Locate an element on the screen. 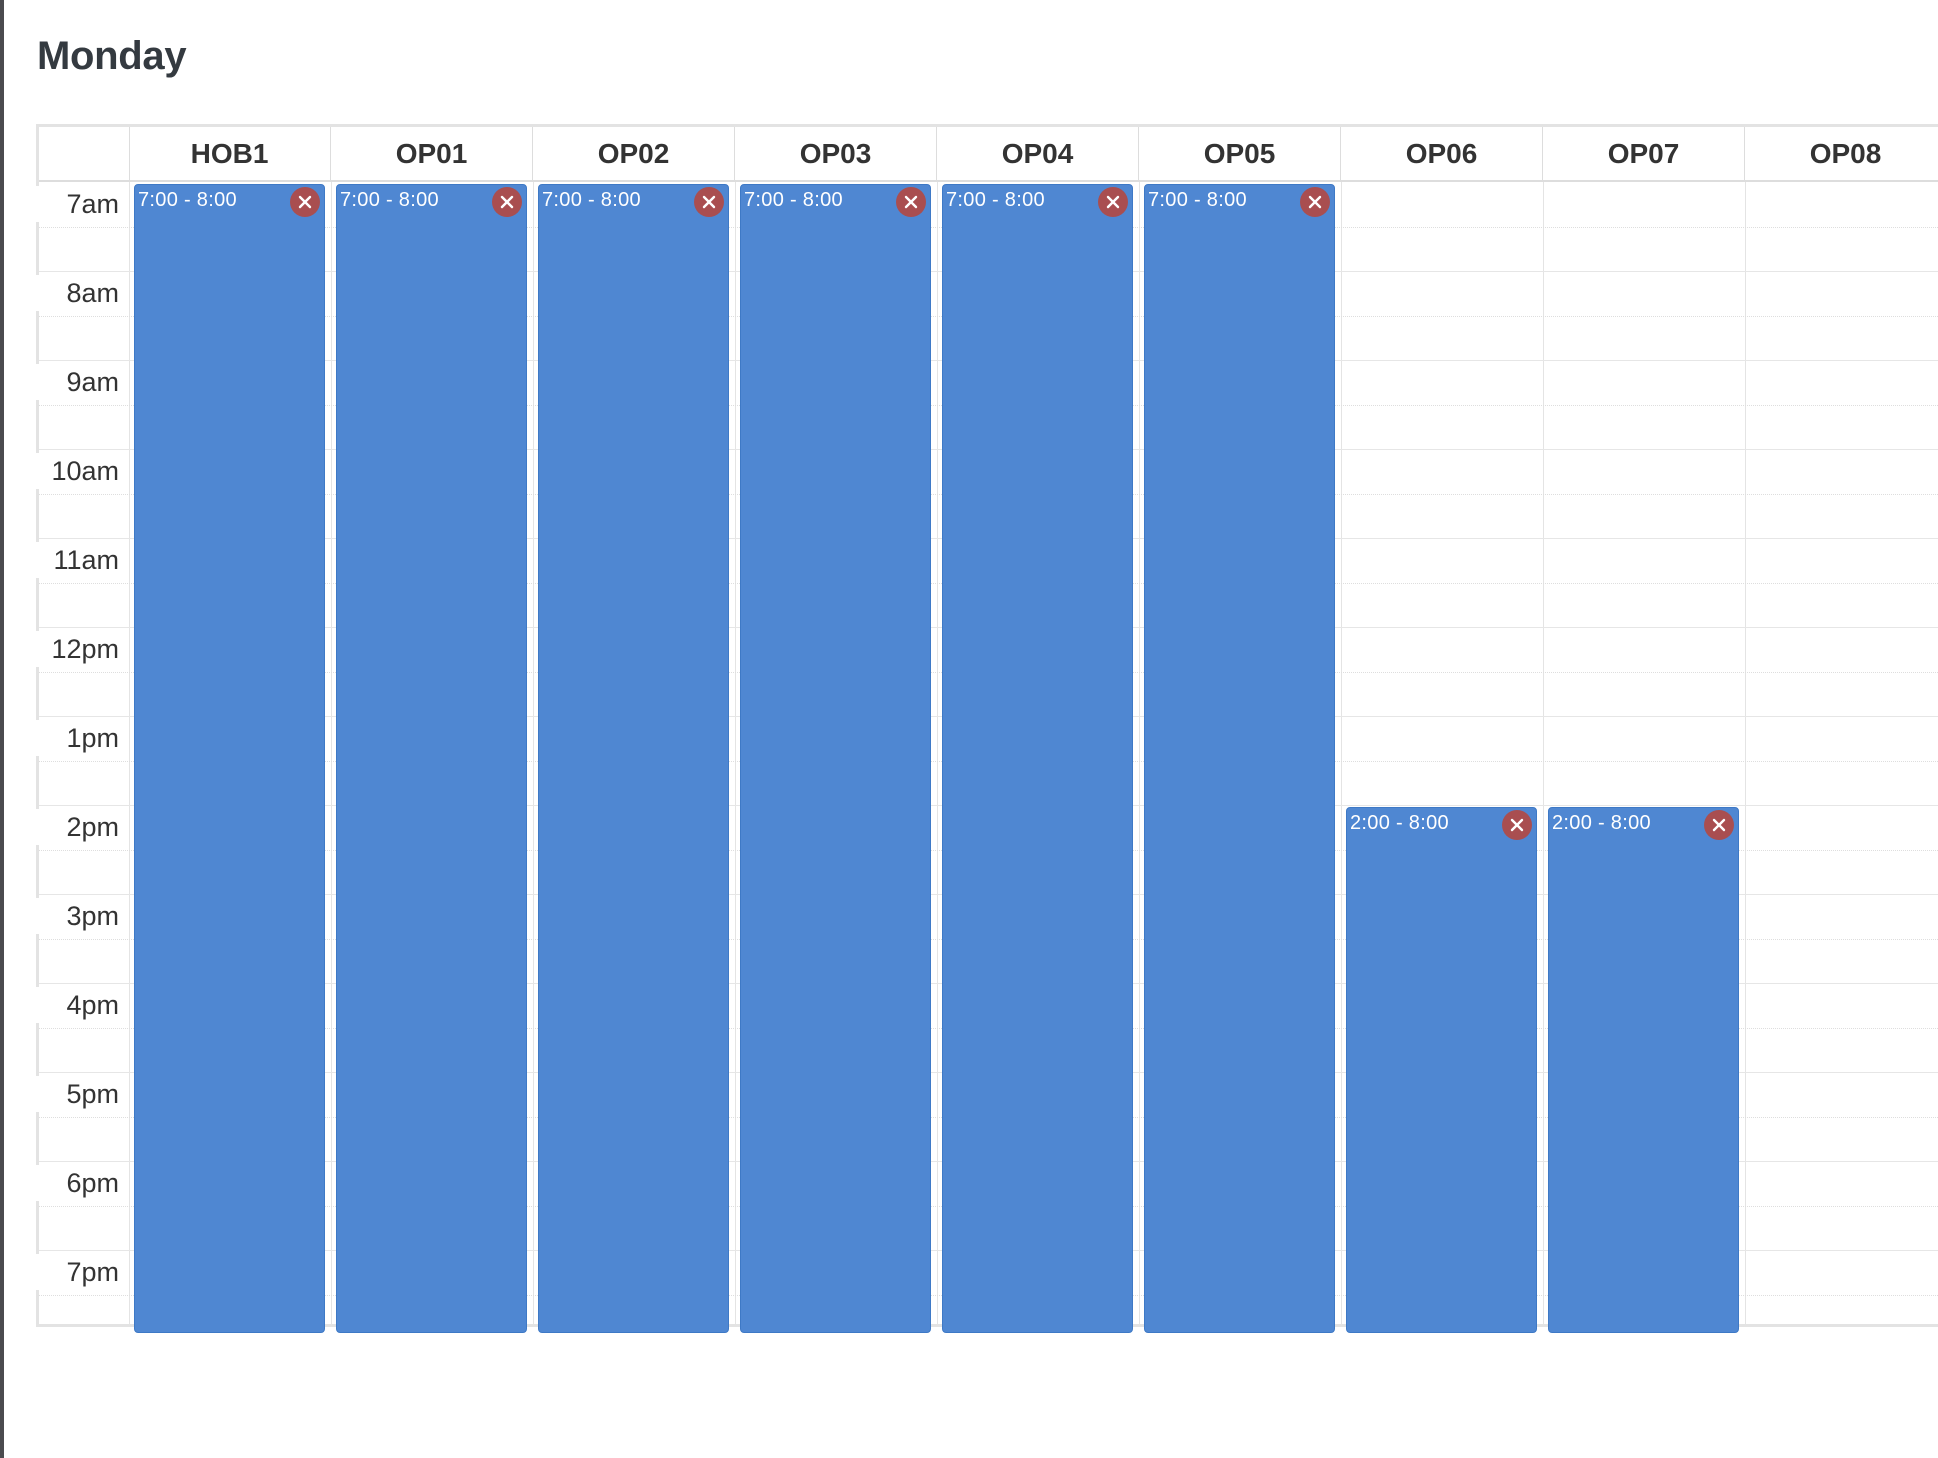  event-block-op07: 2:00 - 8:00 is located at coordinates (1643, 1070).